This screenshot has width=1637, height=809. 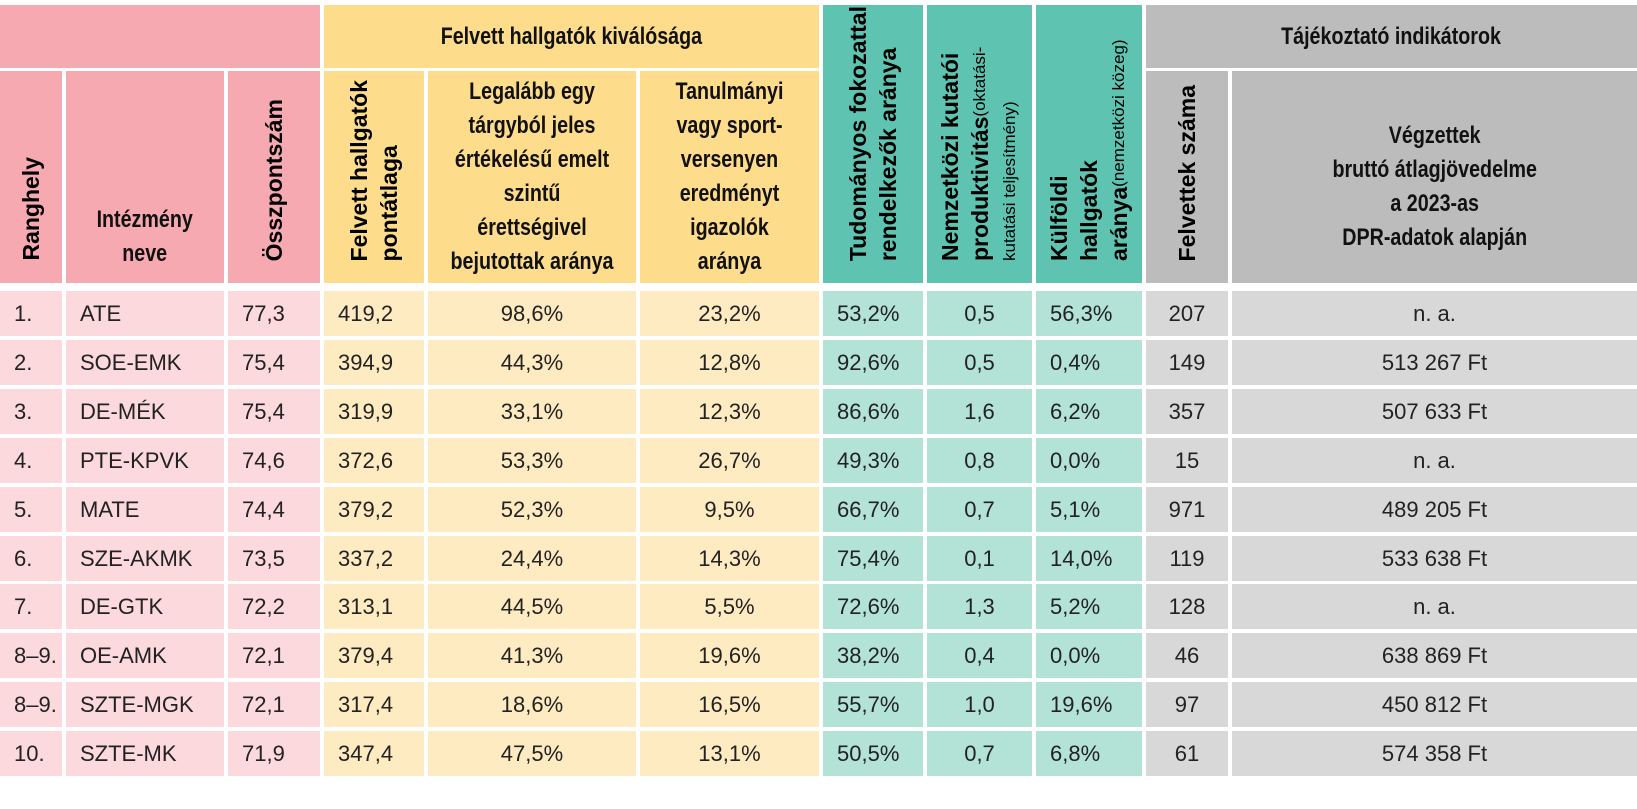 What do you see at coordinates (374, 753) in the screenshot?
I see `cell-avg: 347,4` at bounding box center [374, 753].